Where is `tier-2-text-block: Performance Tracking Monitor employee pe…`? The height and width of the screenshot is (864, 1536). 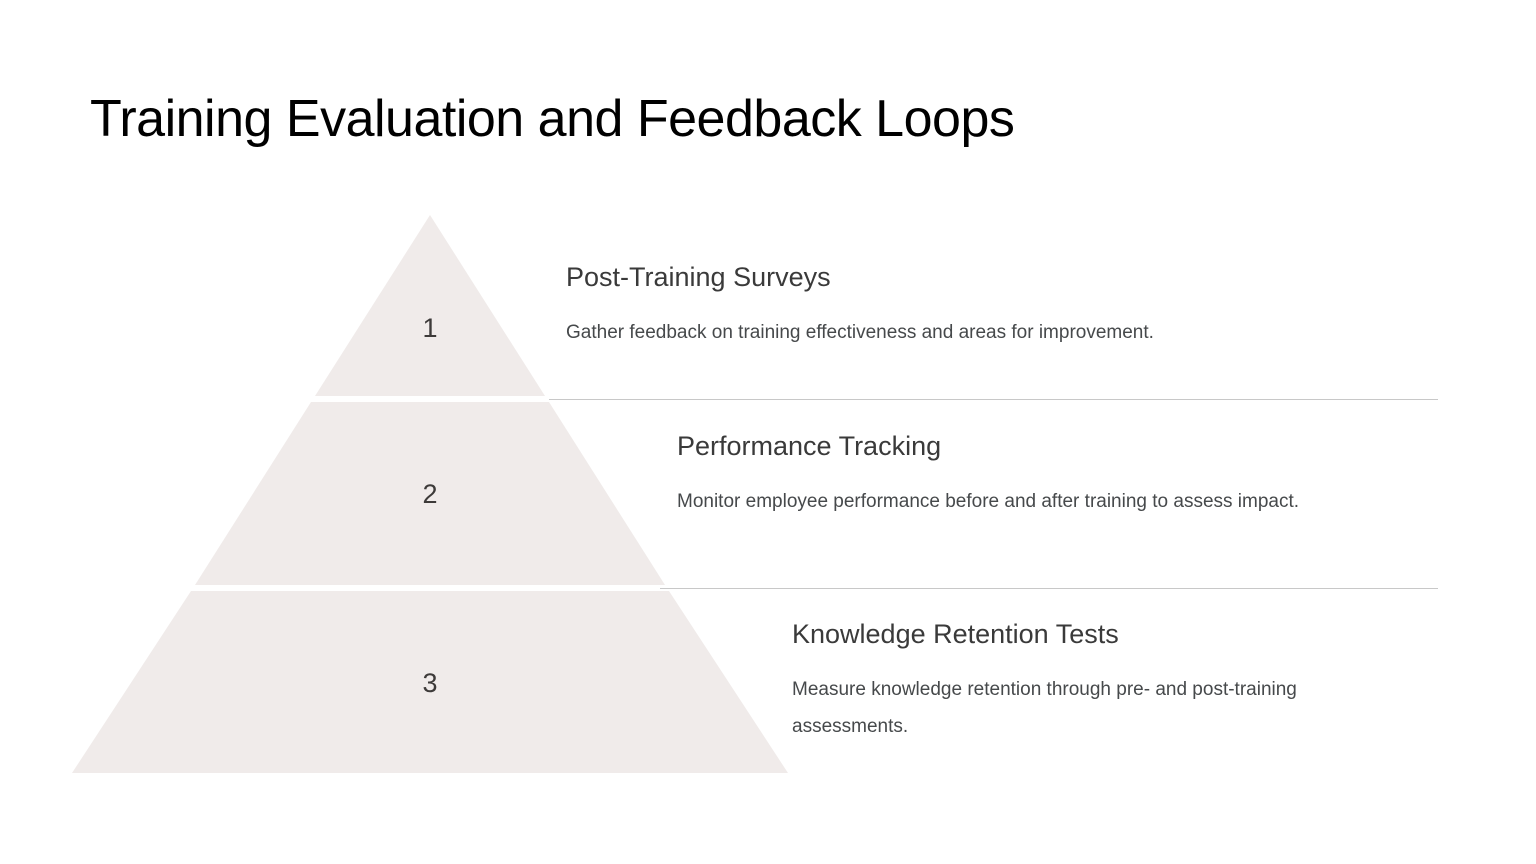 tier-2-text-block: Performance Tracking Monitor employee pe… is located at coordinates (1042, 474).